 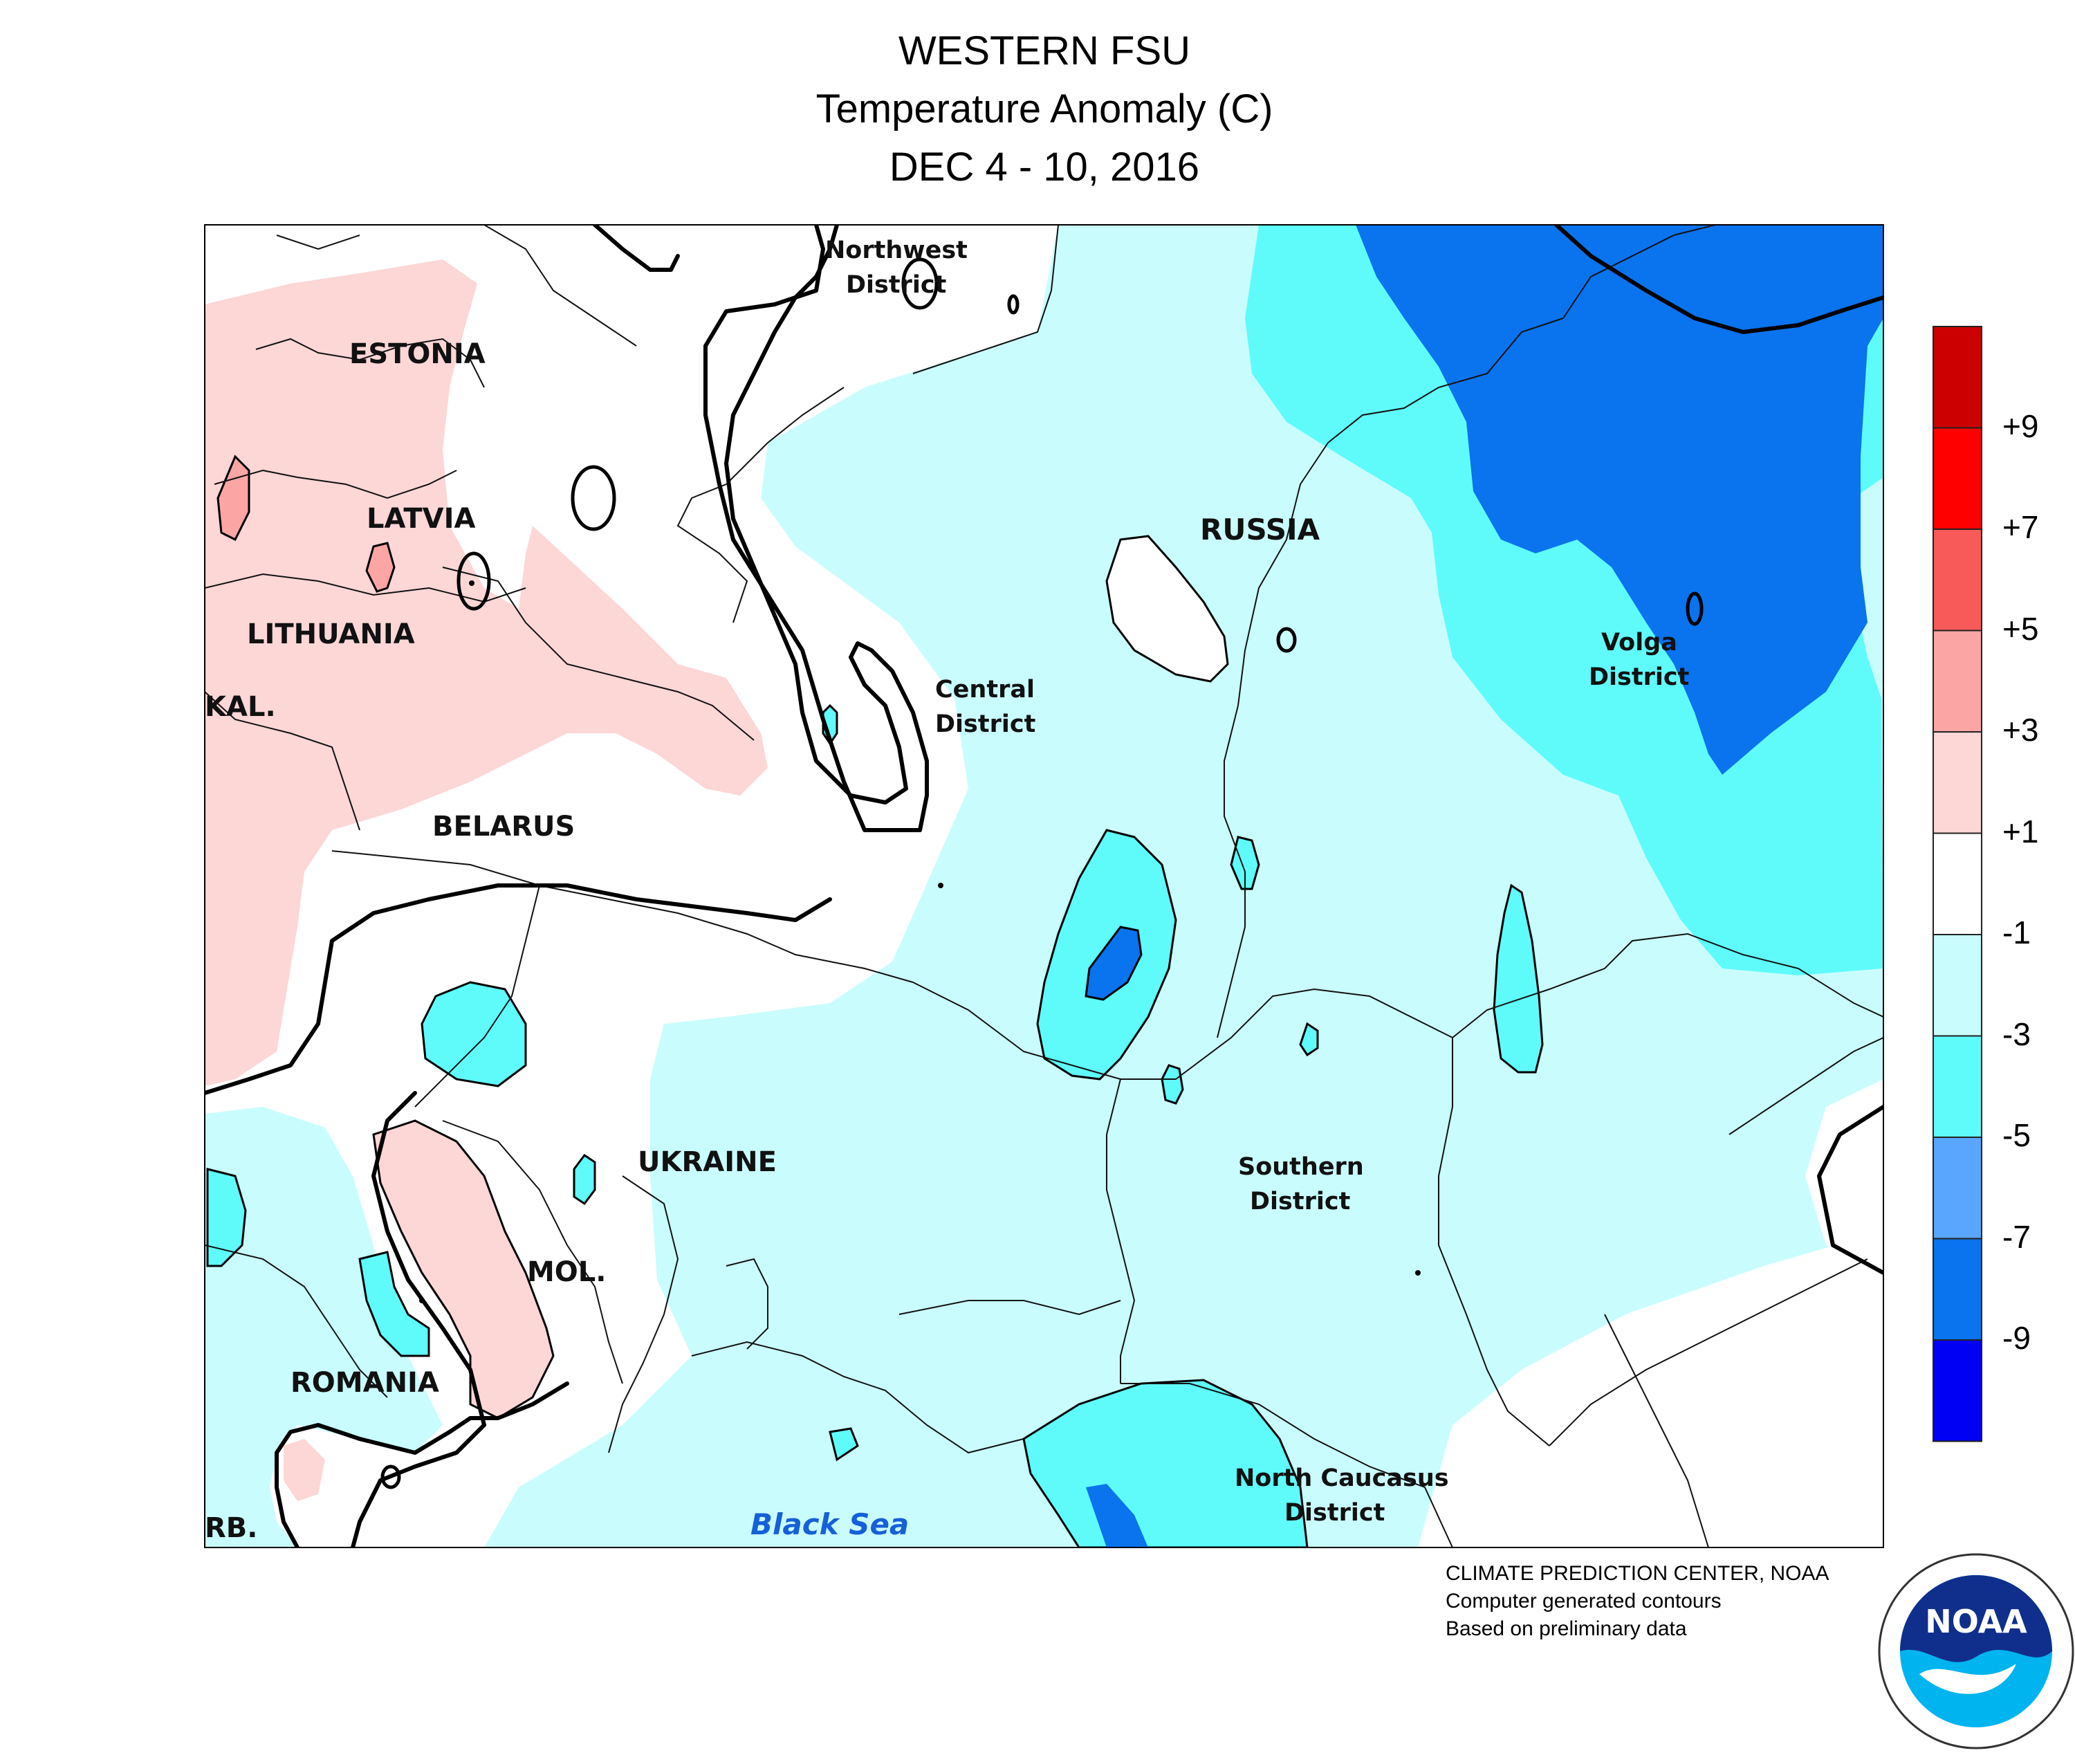 I want to click on legend-tick-label: -7, so click(x=2016, y=1236).